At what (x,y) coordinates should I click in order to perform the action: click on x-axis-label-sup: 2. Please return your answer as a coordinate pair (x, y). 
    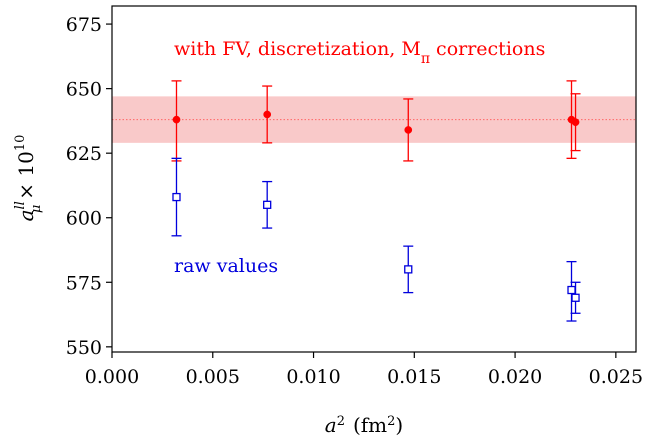
    Looking at the image, I should click on (341, 421).